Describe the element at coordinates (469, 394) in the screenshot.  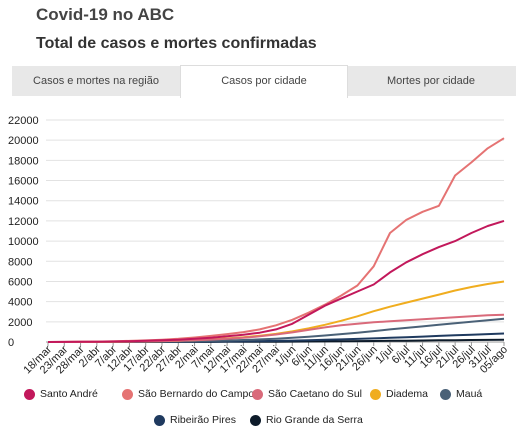
I see `legend-label: Mauá` at that location.